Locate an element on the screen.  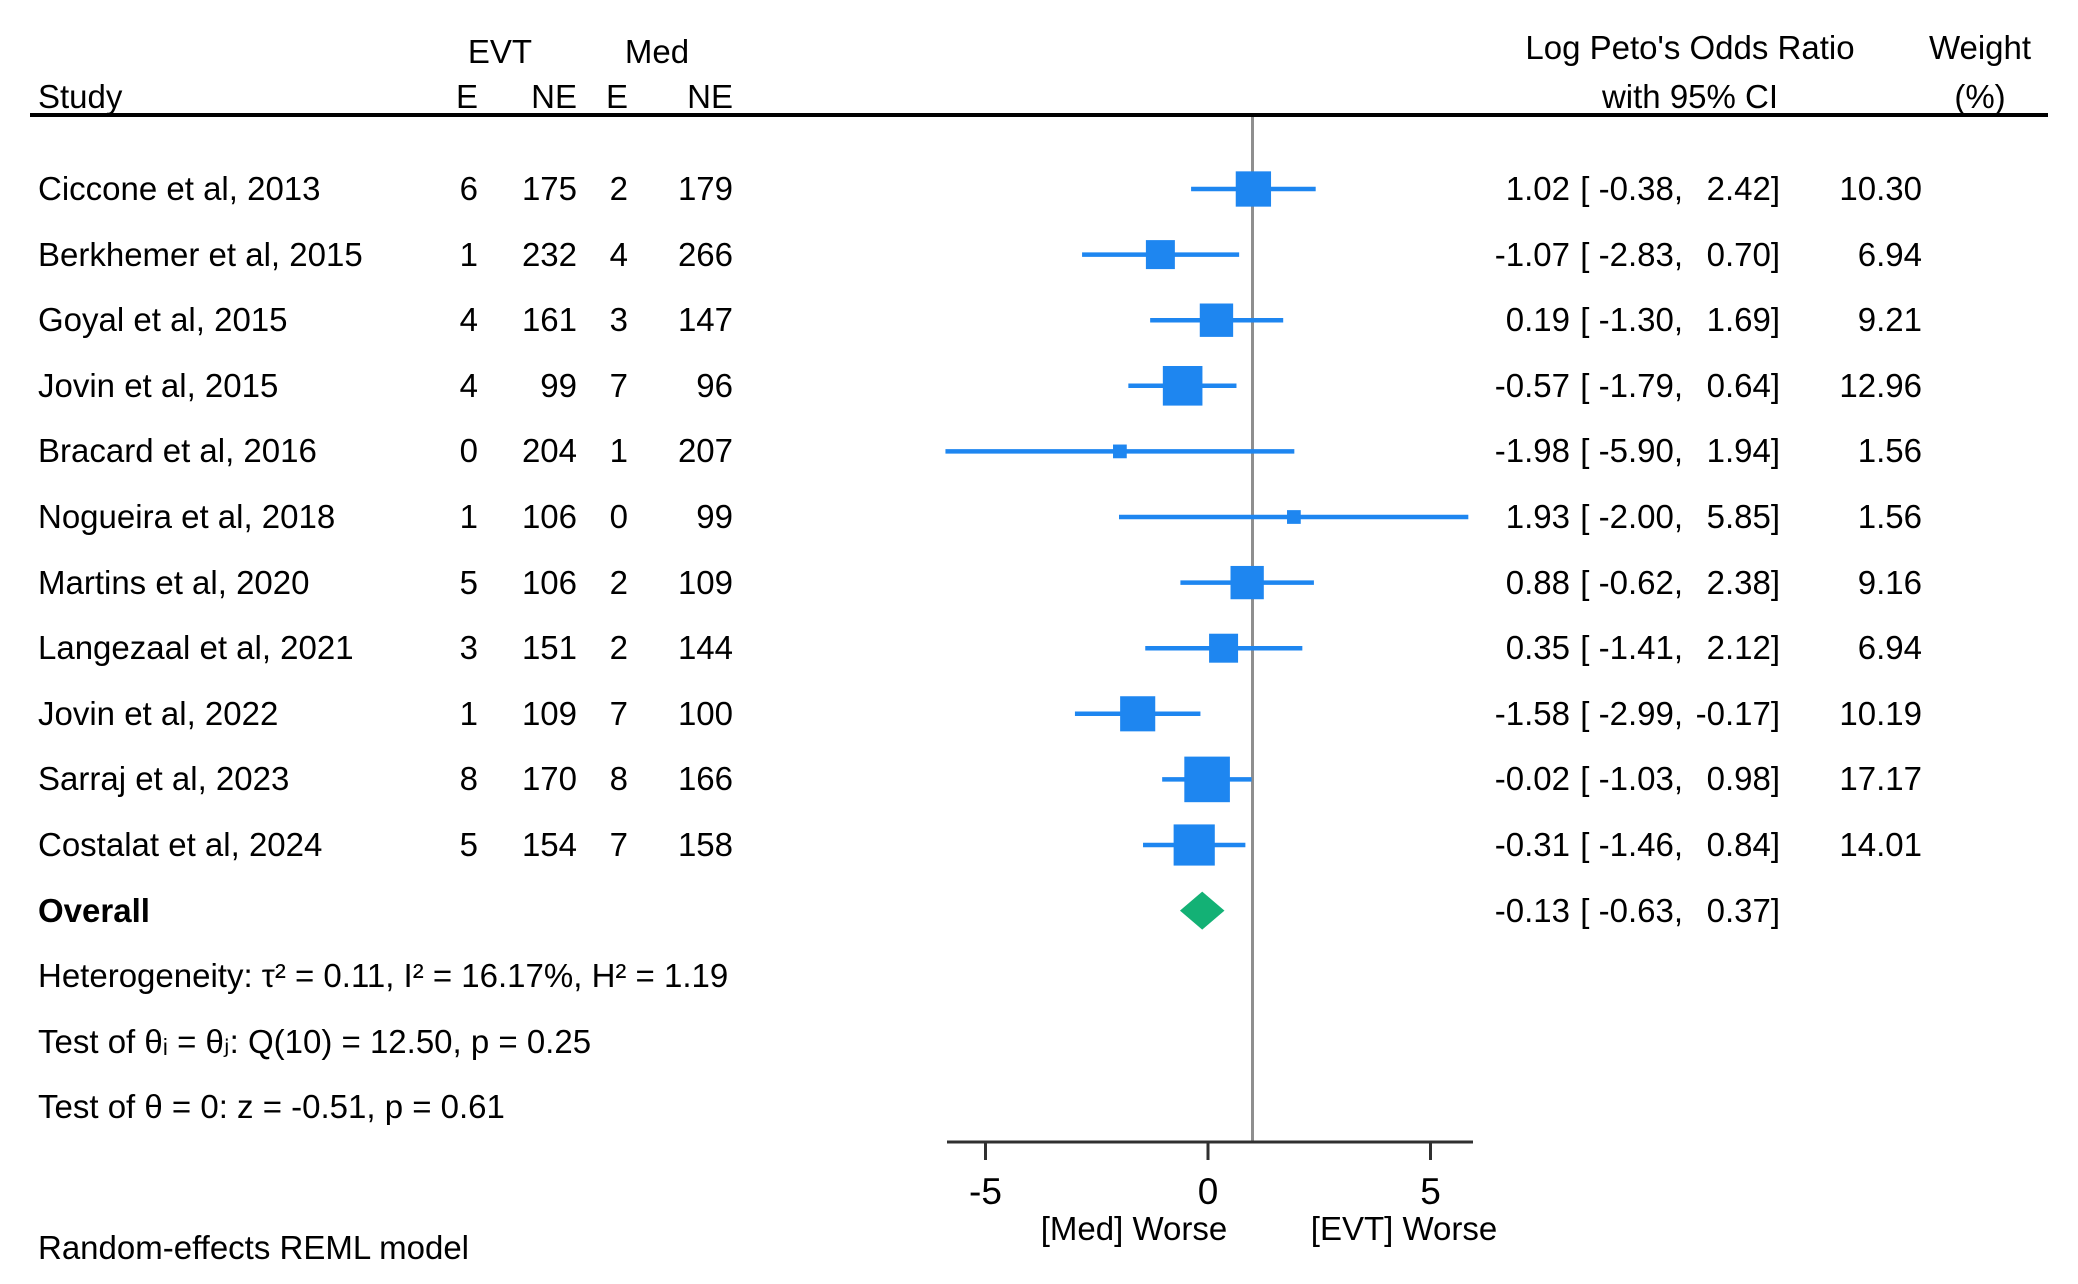
axis-label-med-worse: [Med] Worse is located at coordinates (1134, 1228).